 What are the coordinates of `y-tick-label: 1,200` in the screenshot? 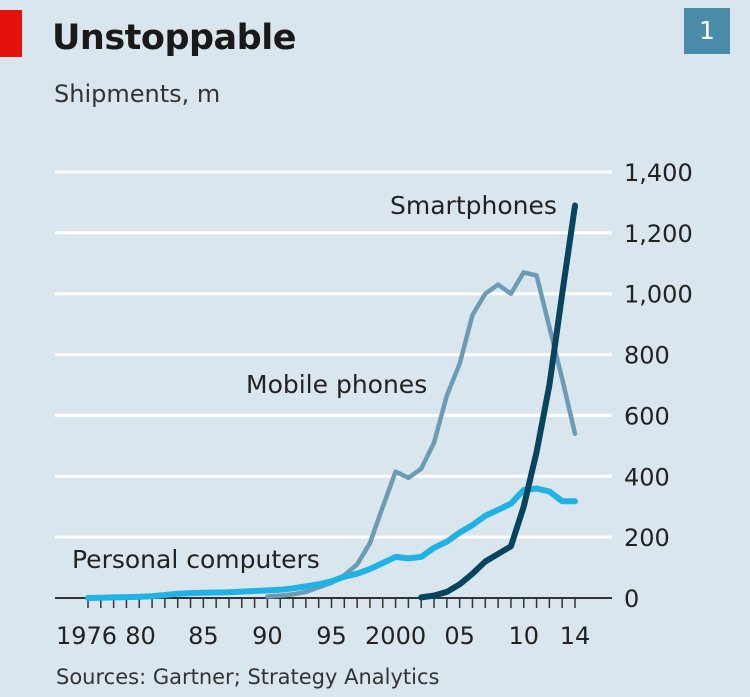 It's located at (658, 234).